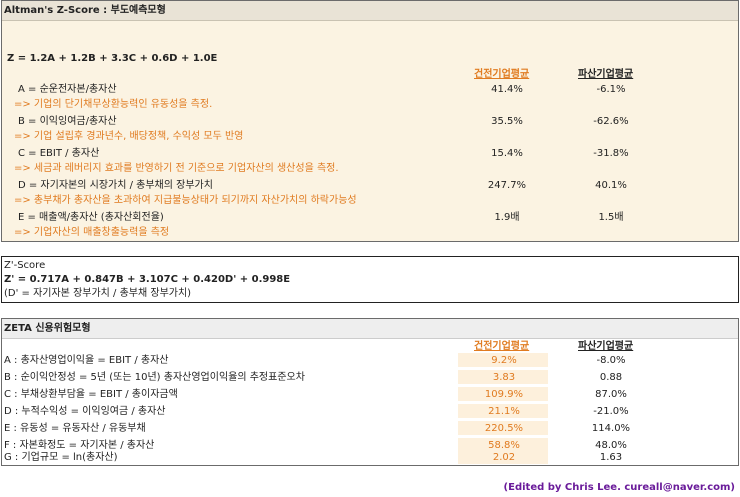  I want to click on zprime-title: Z'-Score, so click(25, 265).